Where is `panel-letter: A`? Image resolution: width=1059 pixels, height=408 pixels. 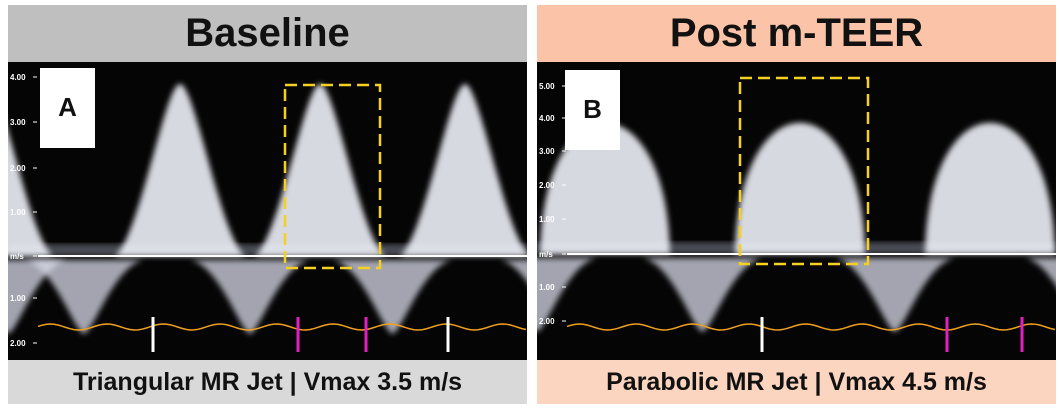
panel-letter: A is located at coordinates (67, 107).